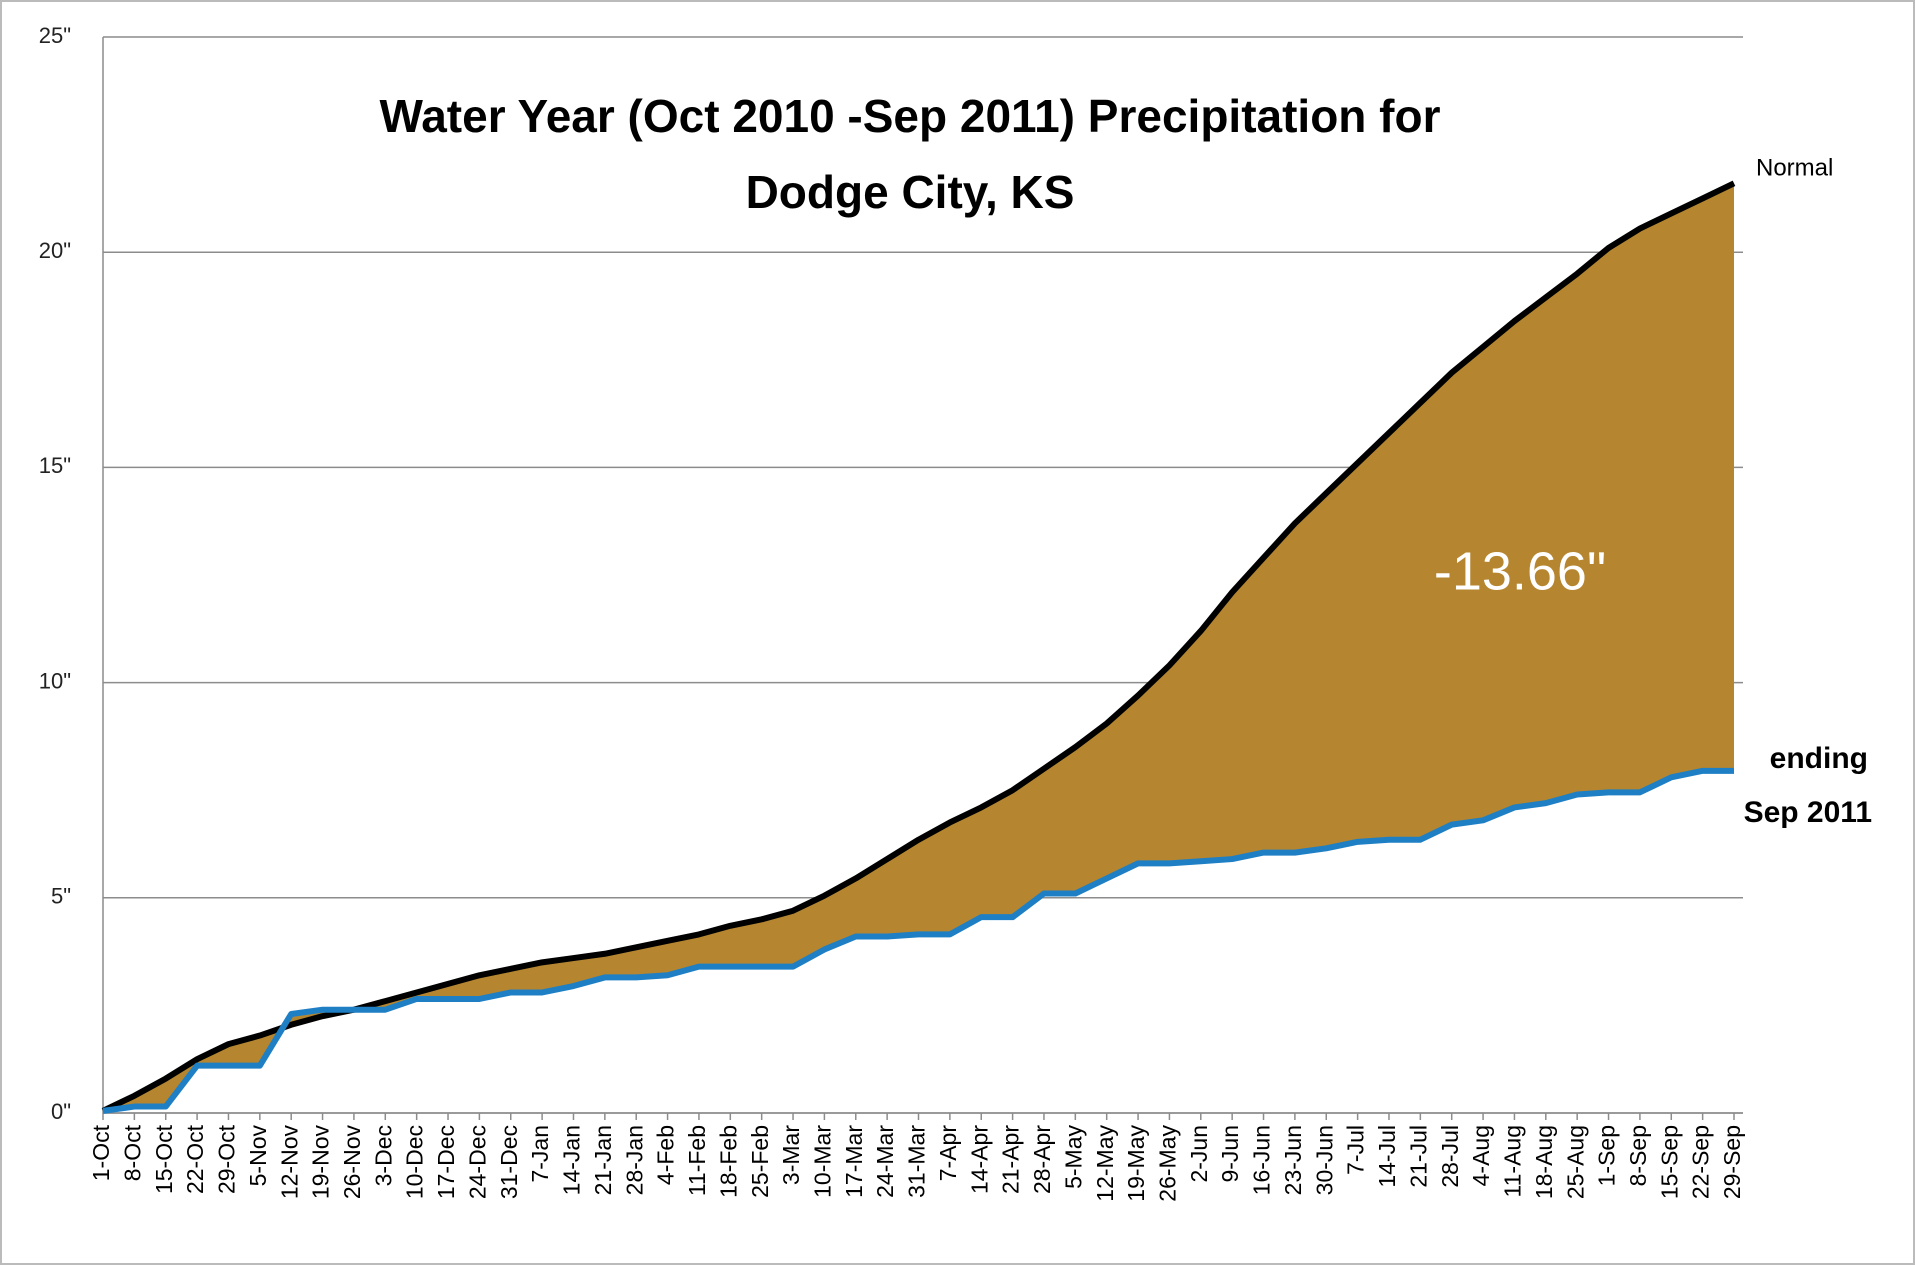 The image size is (1915, 1265). Describe the element at coordinates (55, 680) in the screenshot. I see `y-tick-label: 10"` at that location.